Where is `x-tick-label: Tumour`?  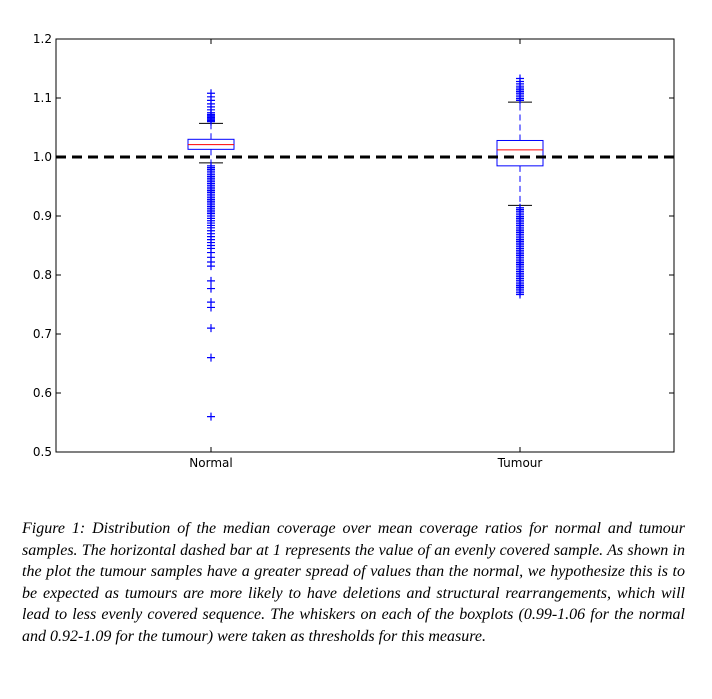 x-tick-label: Tumour is located at coordinates (520, 463).